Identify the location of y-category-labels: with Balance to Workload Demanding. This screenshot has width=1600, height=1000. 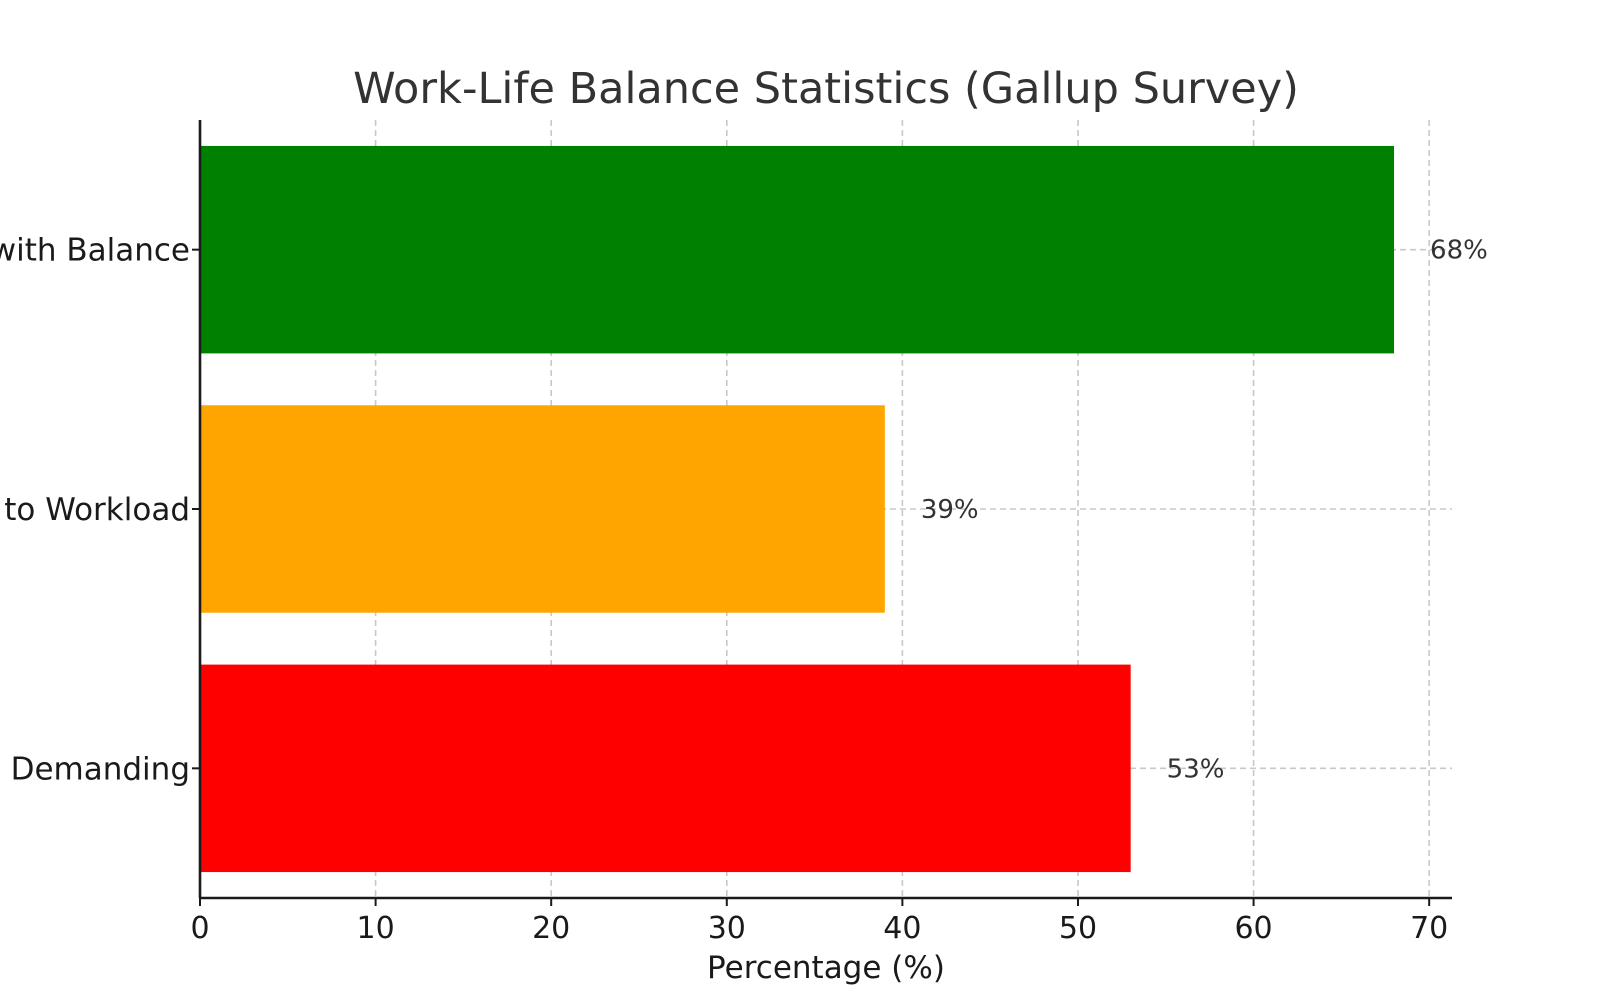
(95, 510).